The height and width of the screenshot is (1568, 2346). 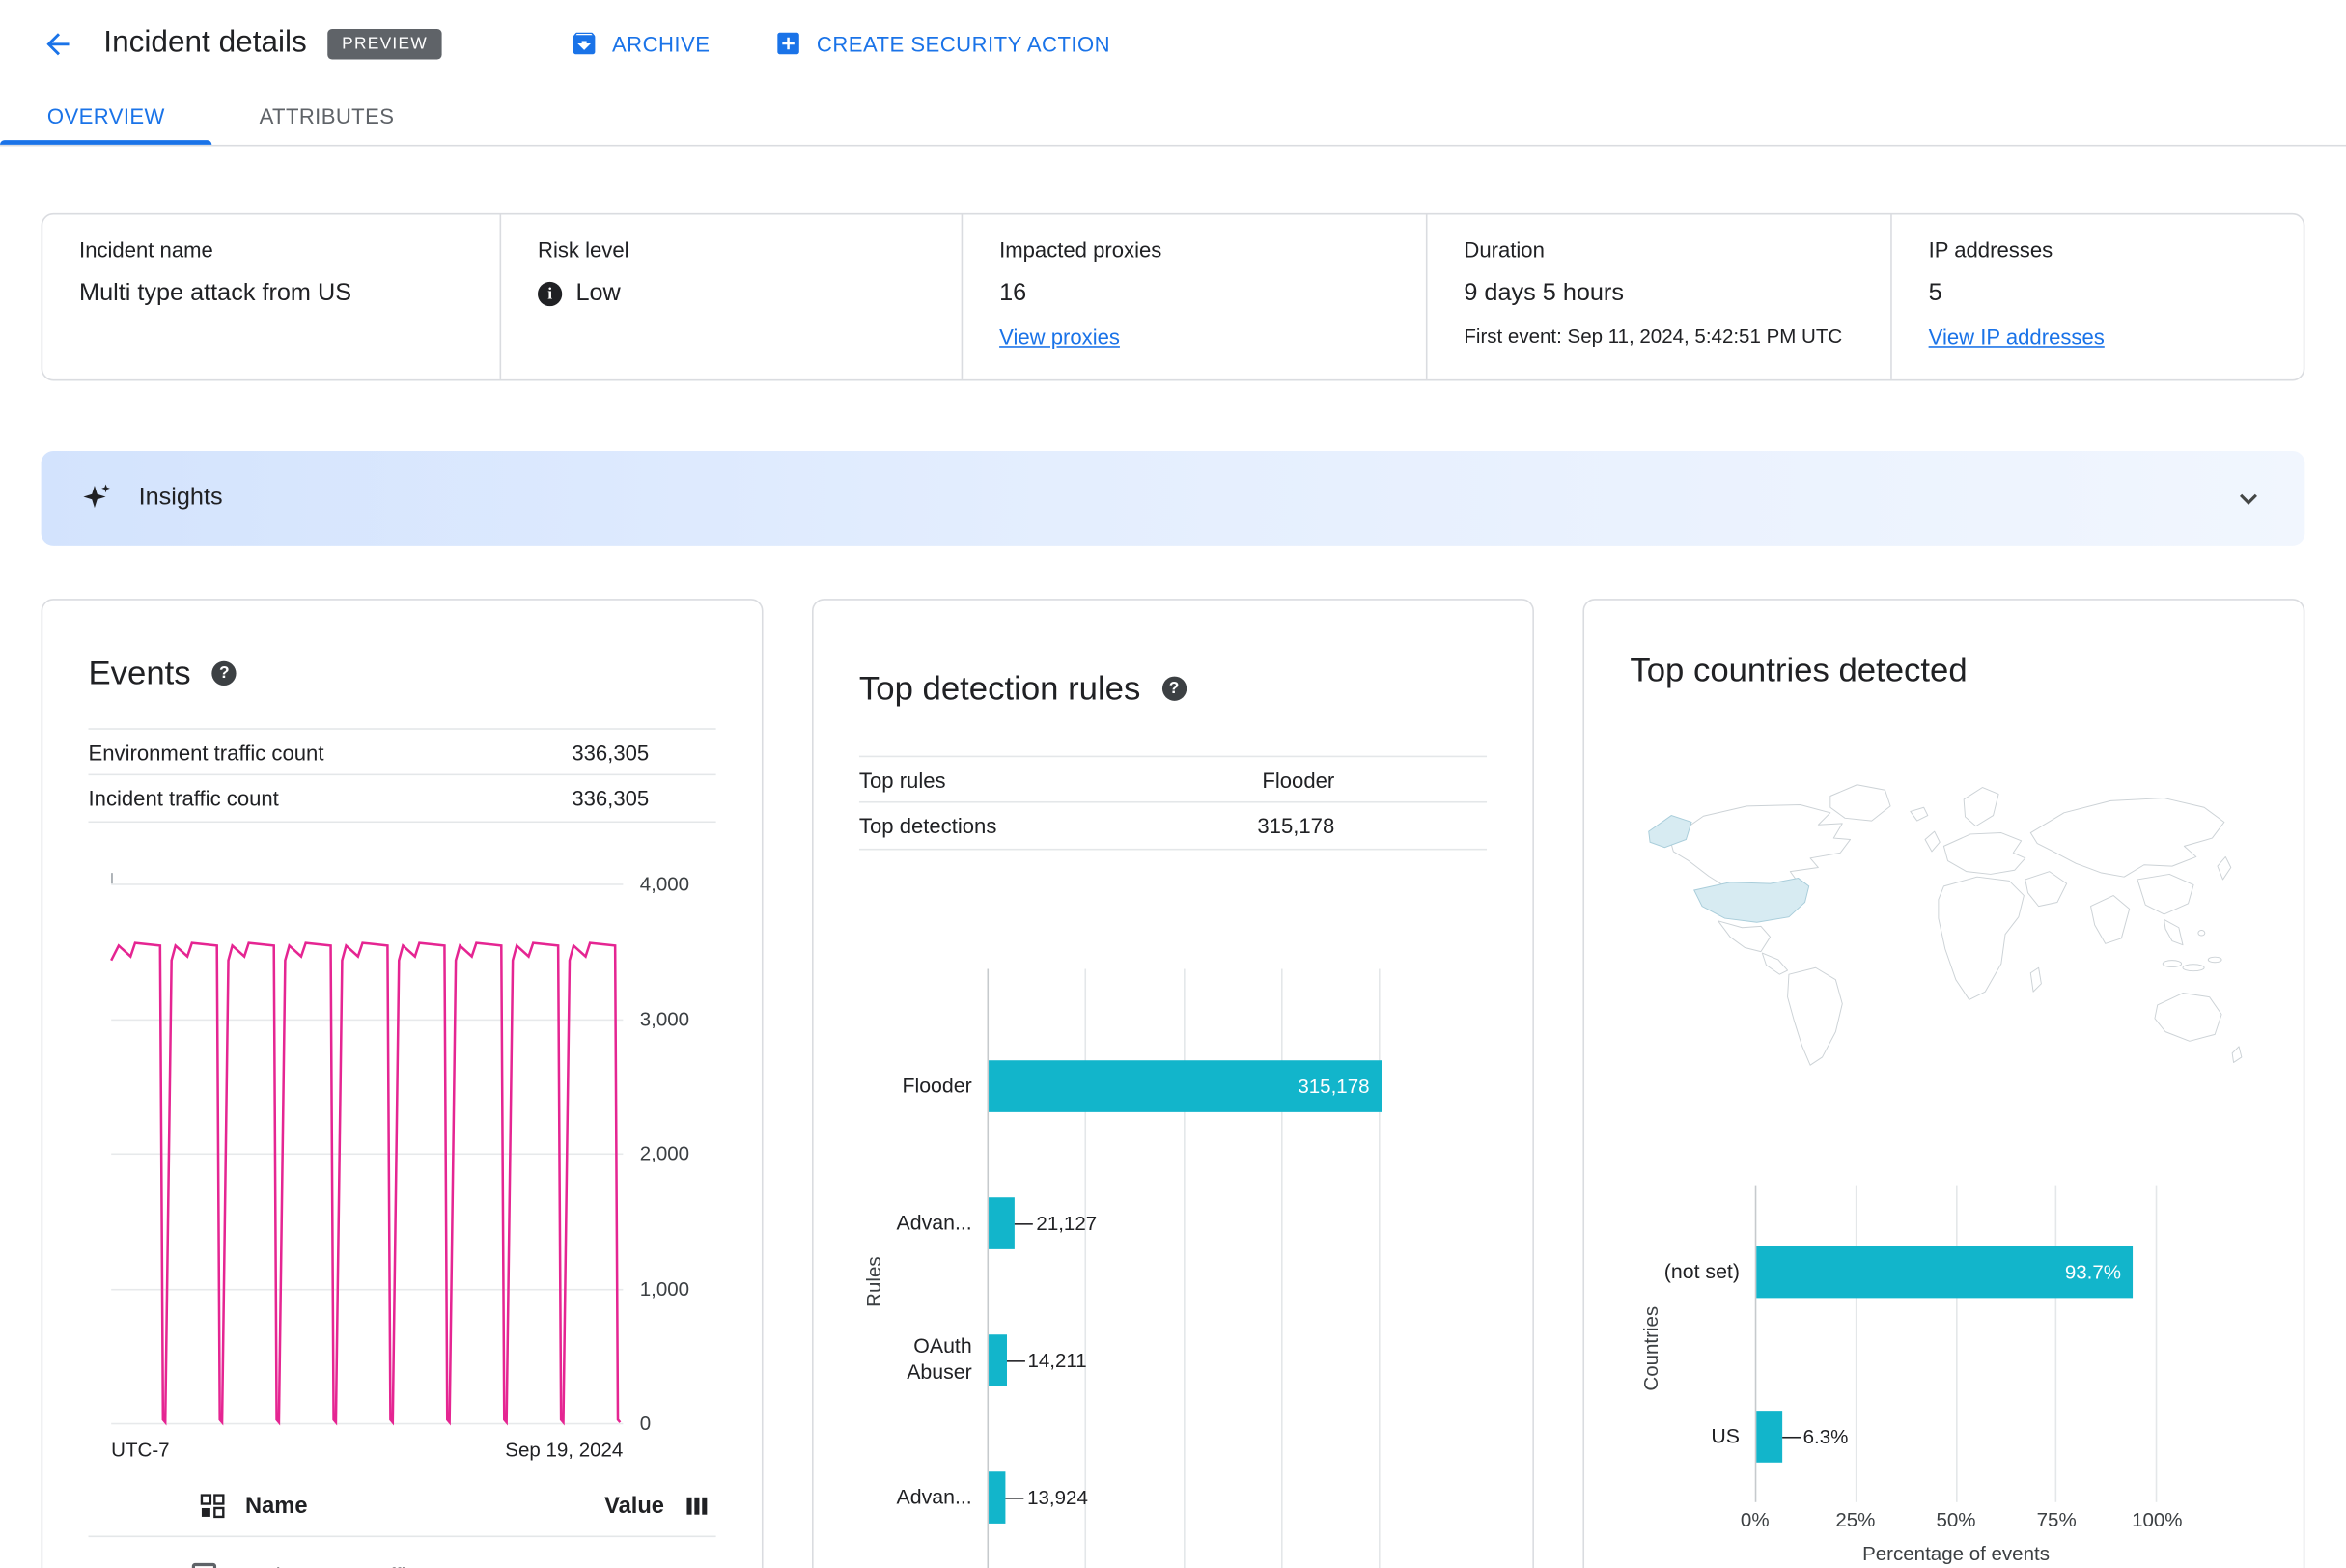 What do you see at coordinates (2016, 337) in the screenshot?
I see `view-ip-addresses-link: View IP addresses` at bounding box center [2016, 337].